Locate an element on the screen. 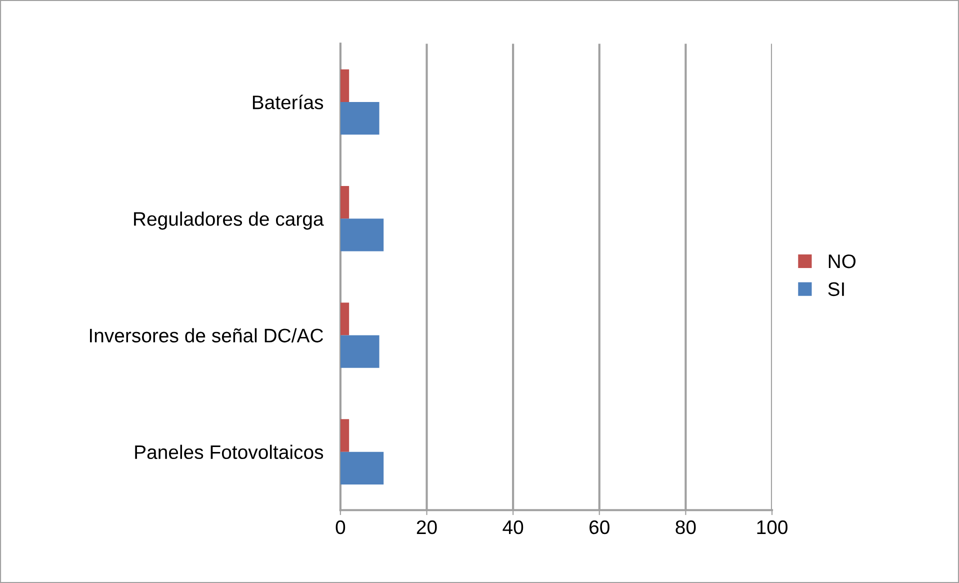 The image size is (959, 583). x-tick-label: 100 is located at coordinates (772, 527).